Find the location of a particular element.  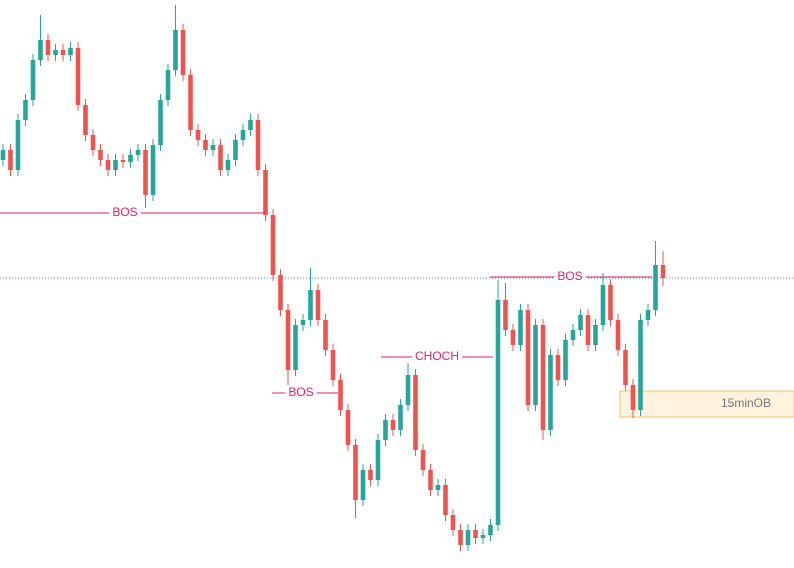

order-block-zone is located at coordinates (706, 404).